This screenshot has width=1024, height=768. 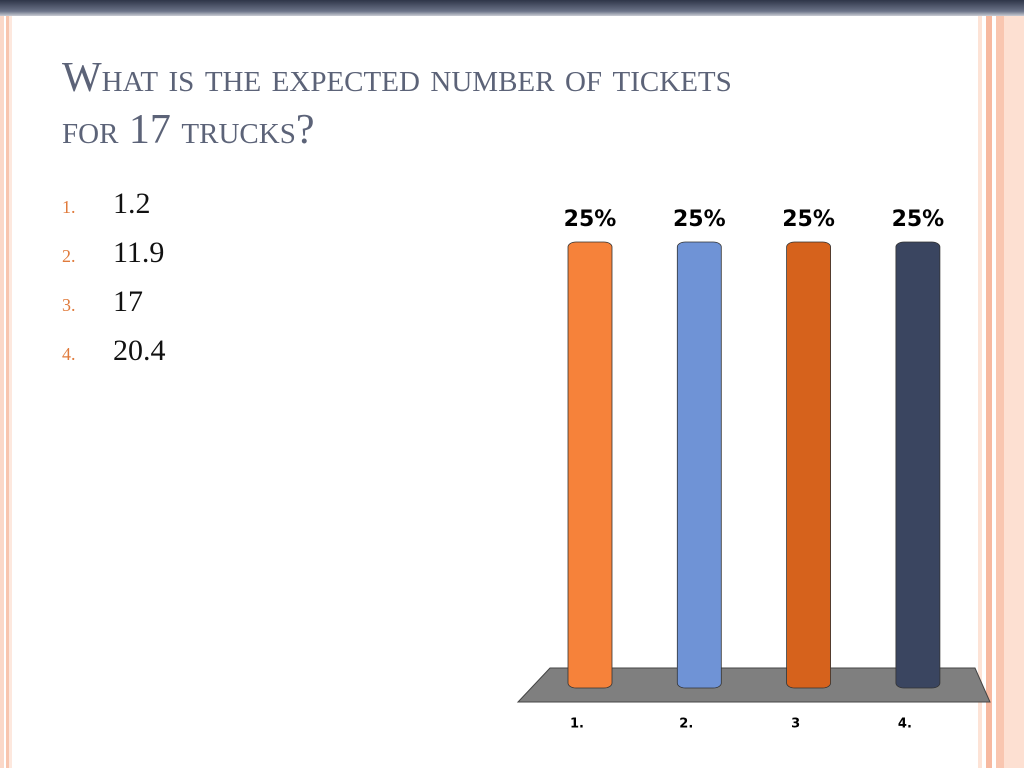 I want to click on chart-floor, so click(x=753, y=685).